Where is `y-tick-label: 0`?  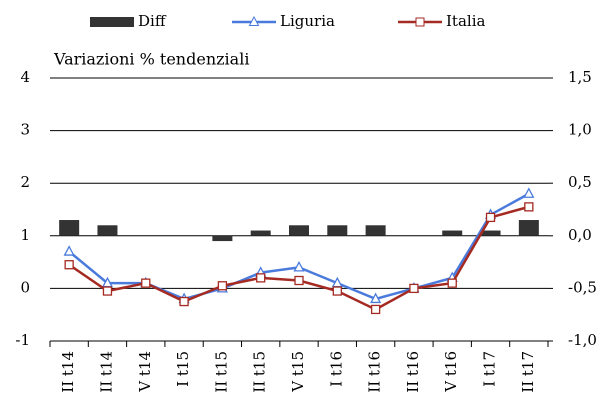 y-tick-label: 0 is located at coordinates (25, 287).